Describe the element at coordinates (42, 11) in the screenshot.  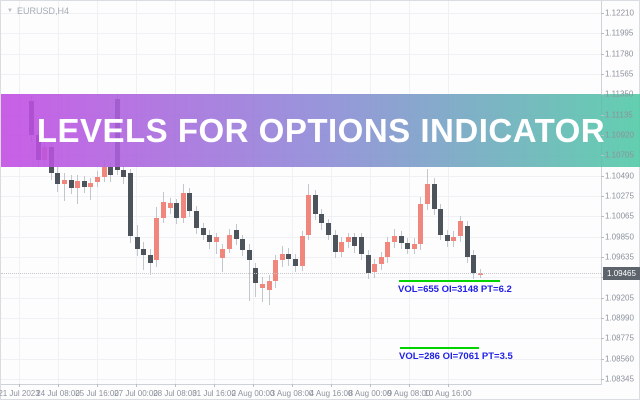
I see `symbol-timeframe-label: EURUSD,H4` at that location.